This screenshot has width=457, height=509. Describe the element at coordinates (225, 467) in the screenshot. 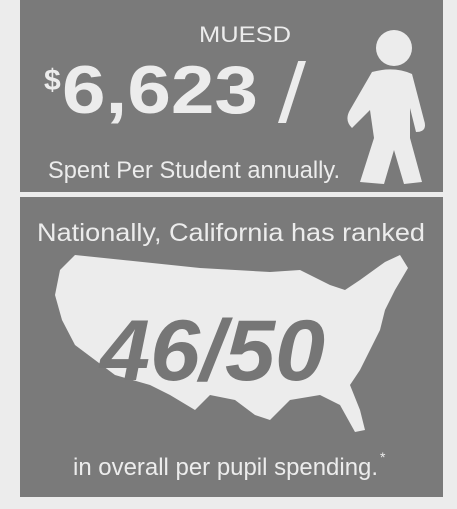

I see `footer: in overall per pupil spending.` at that location.